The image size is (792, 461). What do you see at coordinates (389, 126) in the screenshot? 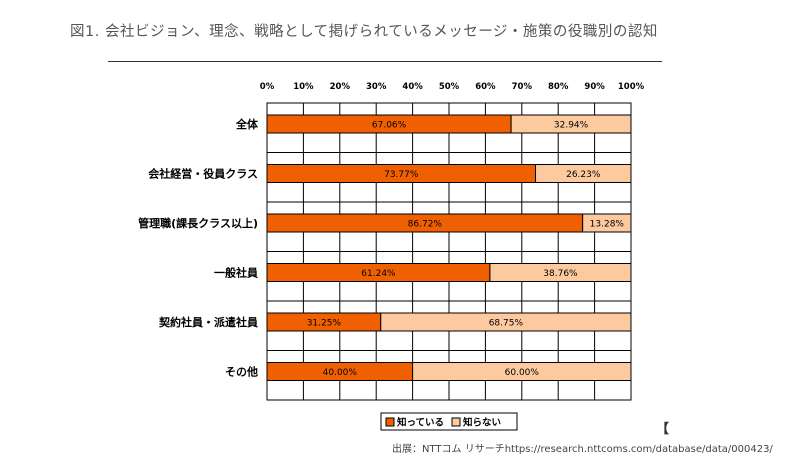
I see `data-label: 67.06%` at bounding box center [389, 126].